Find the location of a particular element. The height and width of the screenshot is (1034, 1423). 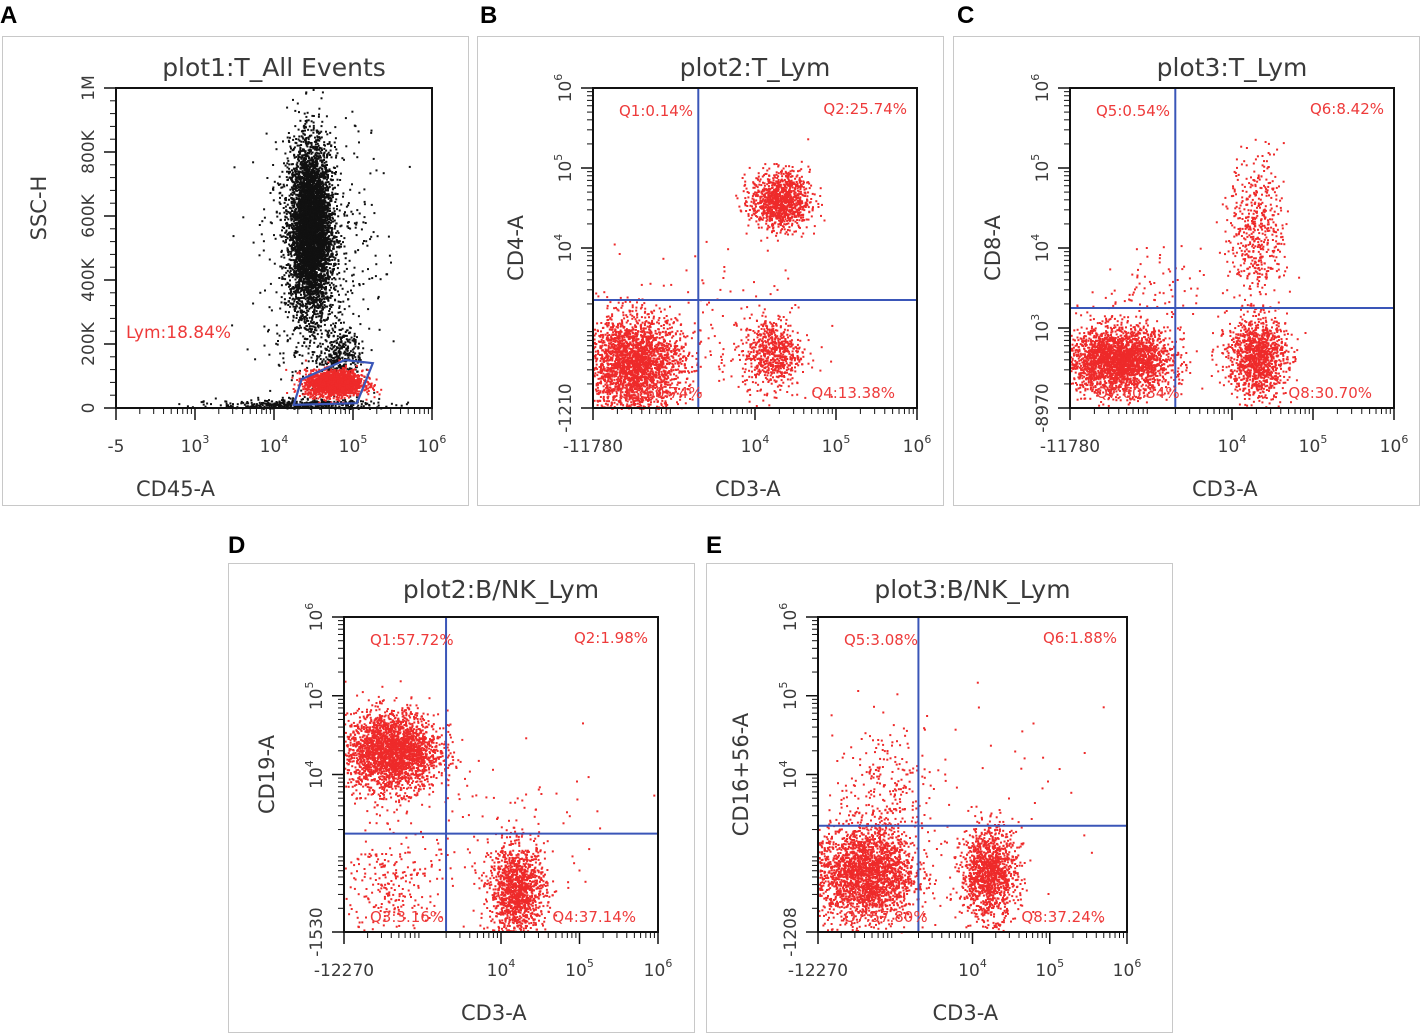

panel-letter-d: D is located at coordinates (236, 546).